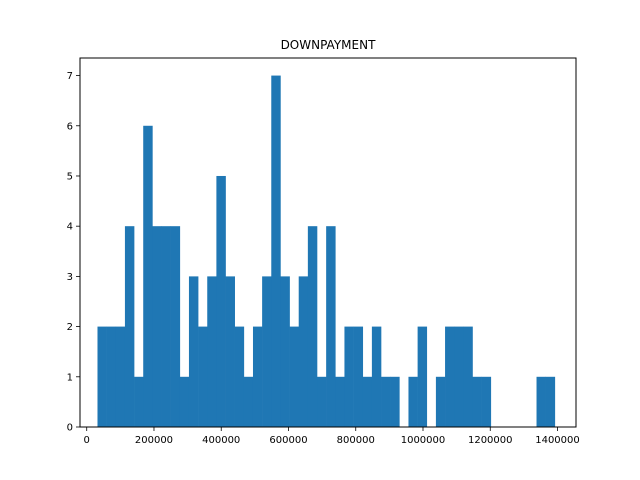 This screenshot has width=640, height=480. What do you see at coordinates (70, 227) in the screenshot?
I see `y-tick-label: 4` at bounding box center [70, 227].